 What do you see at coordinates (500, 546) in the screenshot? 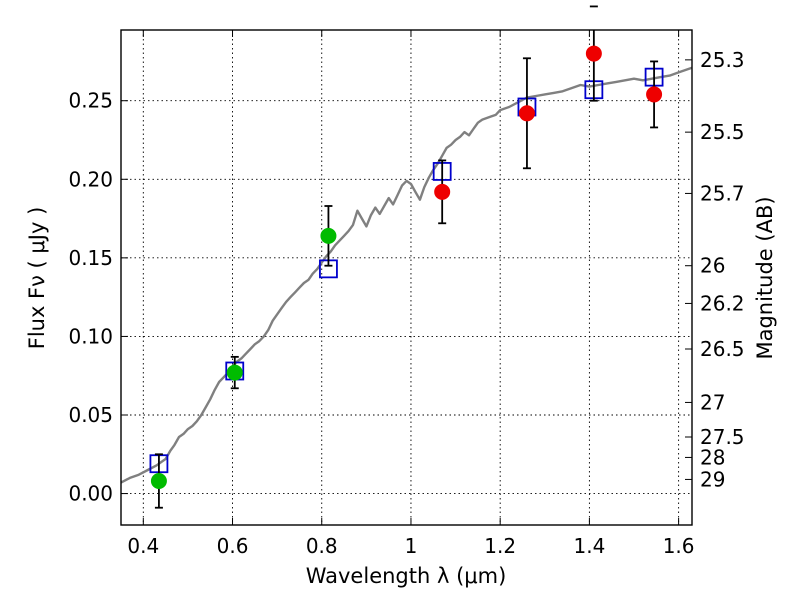
I see `x-tick-label: 1.2` at bounding box center [500, 546].